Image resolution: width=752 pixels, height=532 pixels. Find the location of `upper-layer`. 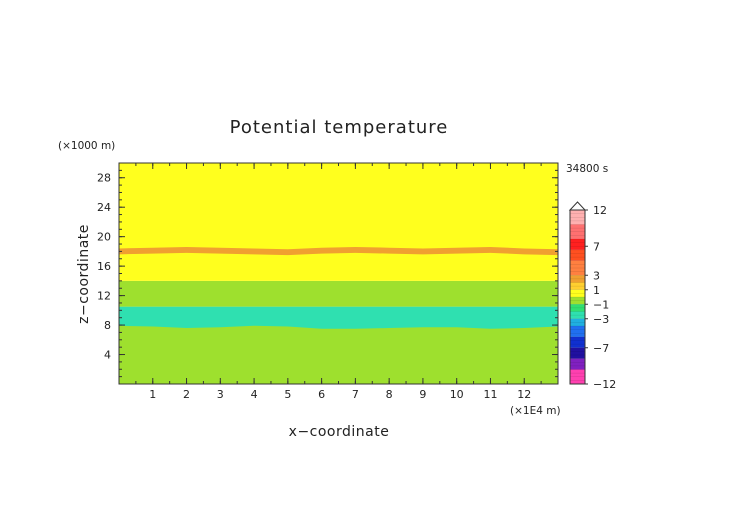

upper-layer is located at coordinates (338, 222).